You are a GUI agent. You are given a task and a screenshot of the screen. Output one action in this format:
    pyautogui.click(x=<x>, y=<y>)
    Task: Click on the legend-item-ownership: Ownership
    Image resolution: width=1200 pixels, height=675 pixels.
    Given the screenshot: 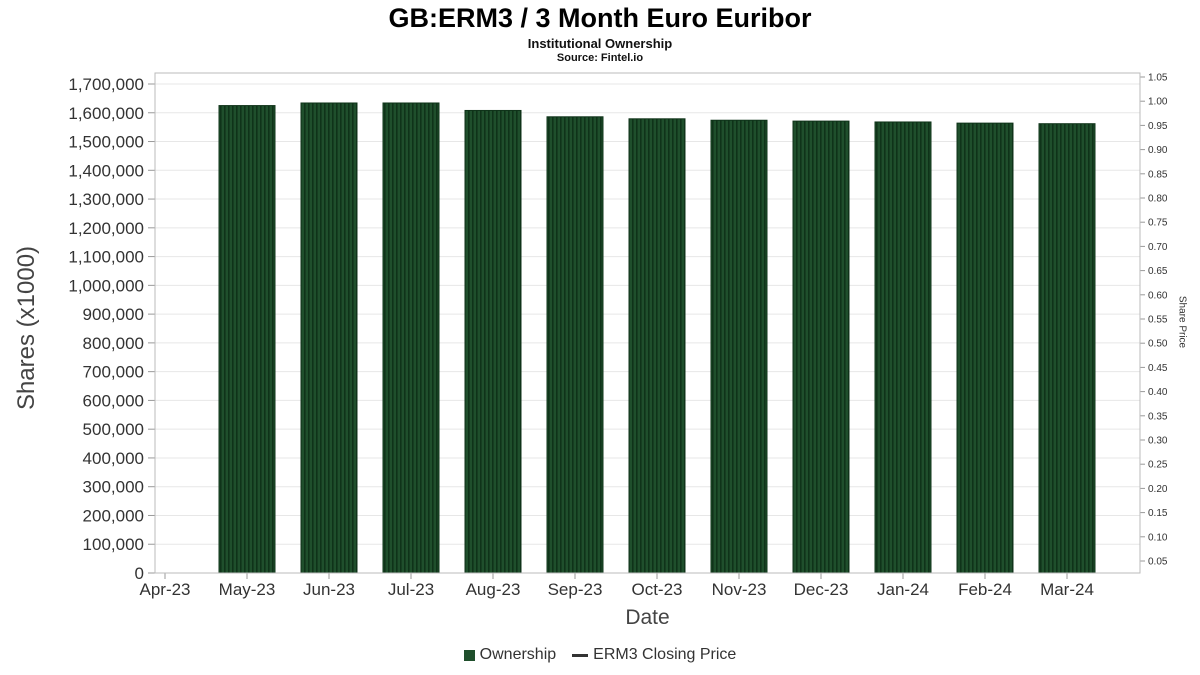 What is the action you would take?
    pyautogui.click(x=510, y=655)
    